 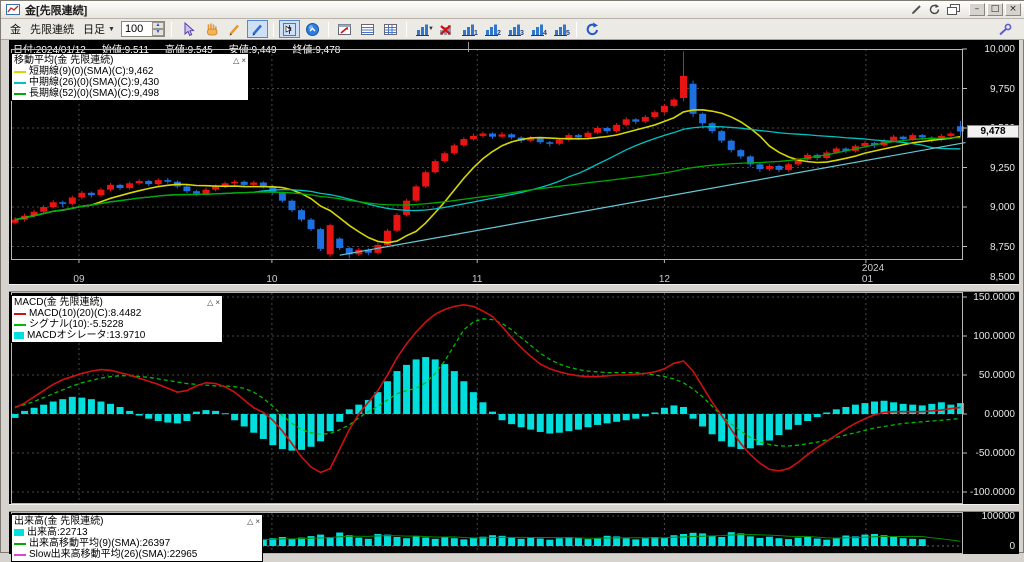 I want to click on indicator-preset-5-tool: 5, so click(x=560, y=29).